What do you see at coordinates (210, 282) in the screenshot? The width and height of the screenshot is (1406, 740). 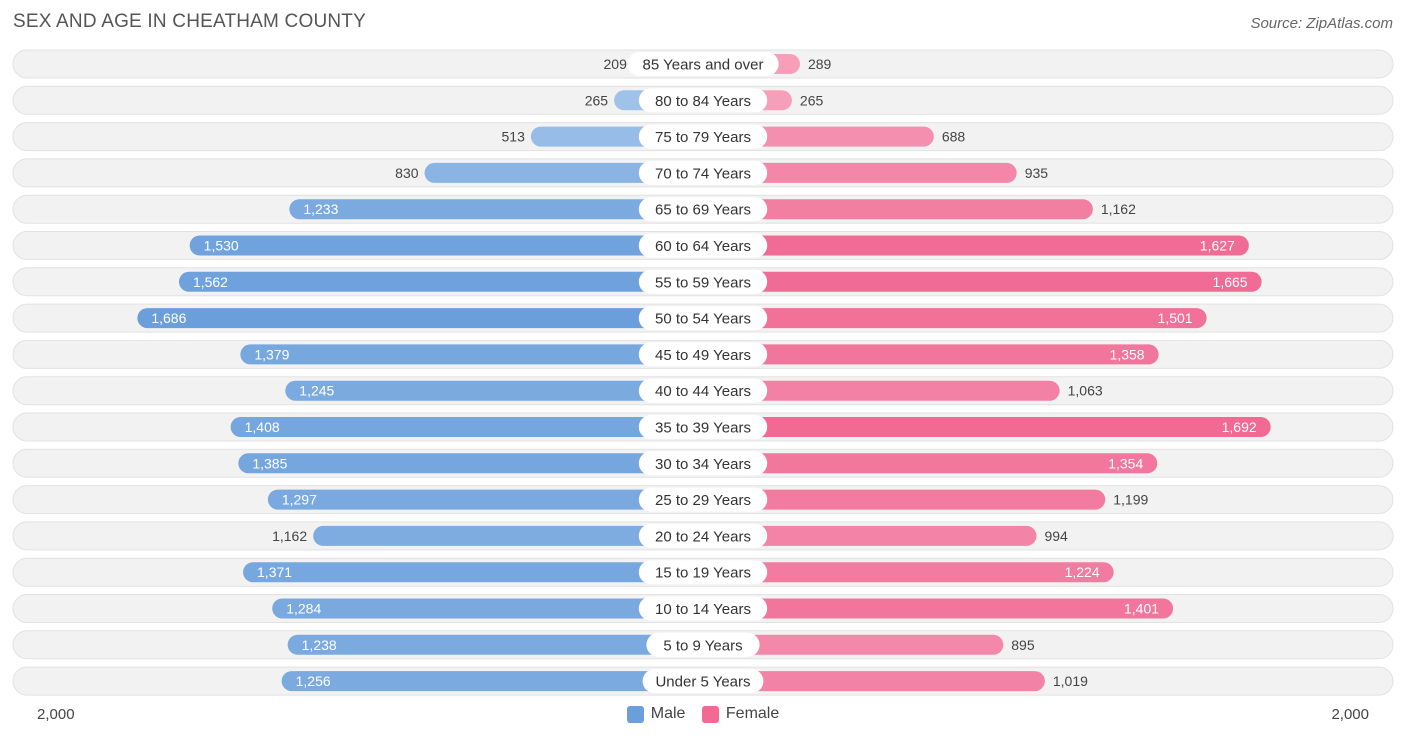 I see `male-value-label: 1,562` at bounding box center [210, 282].